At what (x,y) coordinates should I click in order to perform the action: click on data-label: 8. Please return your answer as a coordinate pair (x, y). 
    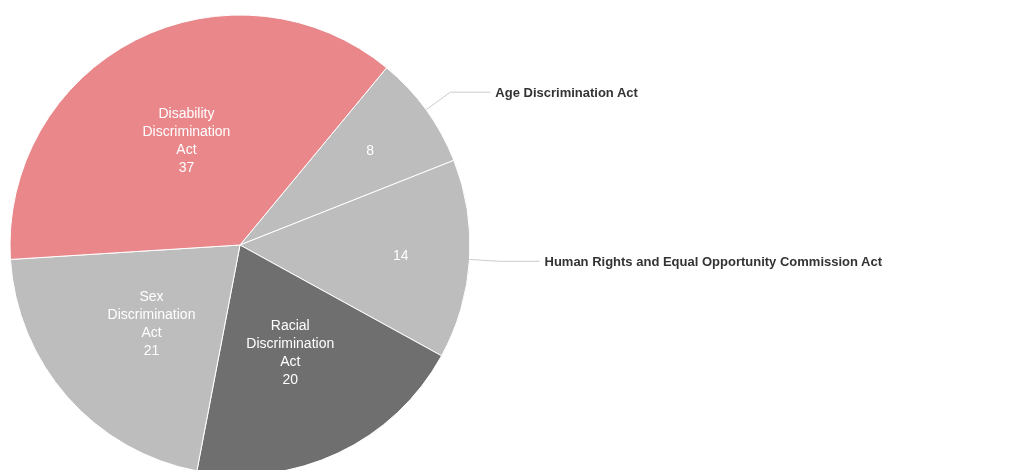
    Looking at the image, I should click on (370, 150).